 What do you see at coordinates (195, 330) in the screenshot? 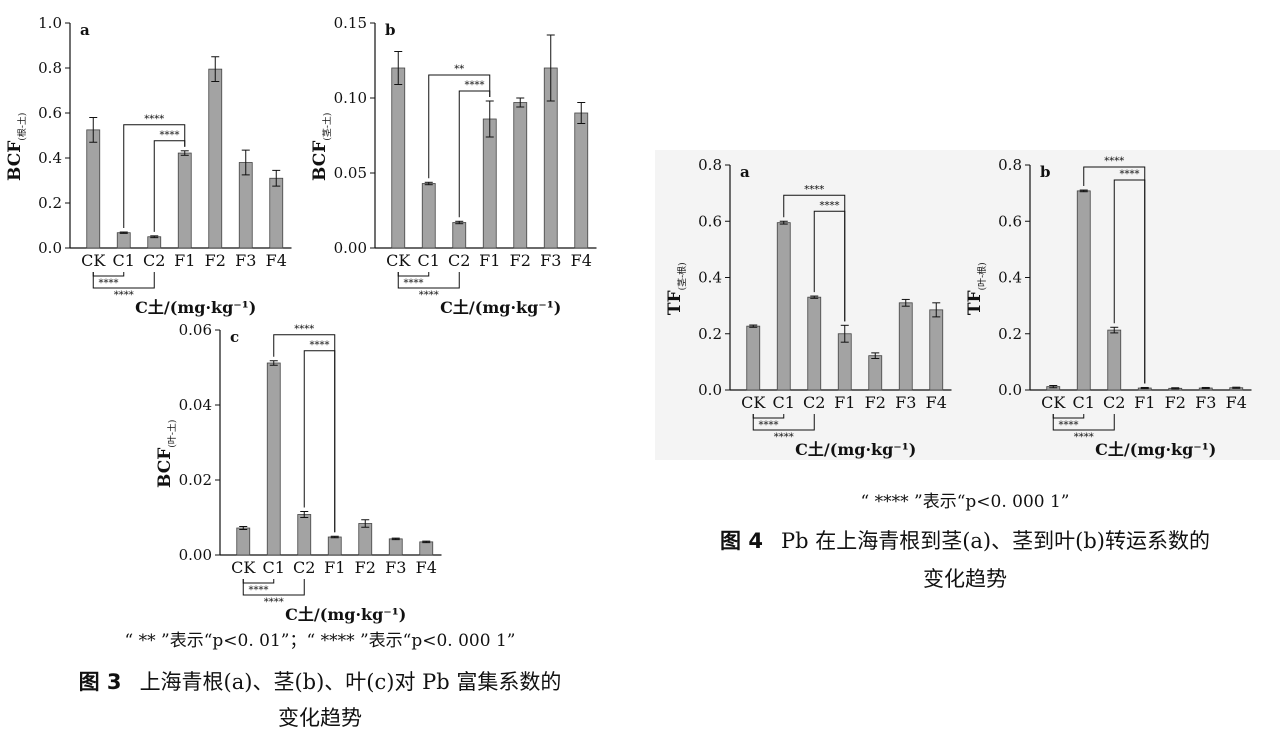
I see `fig3c-ytick-label: 0.06` at bounding box center [195, 330].